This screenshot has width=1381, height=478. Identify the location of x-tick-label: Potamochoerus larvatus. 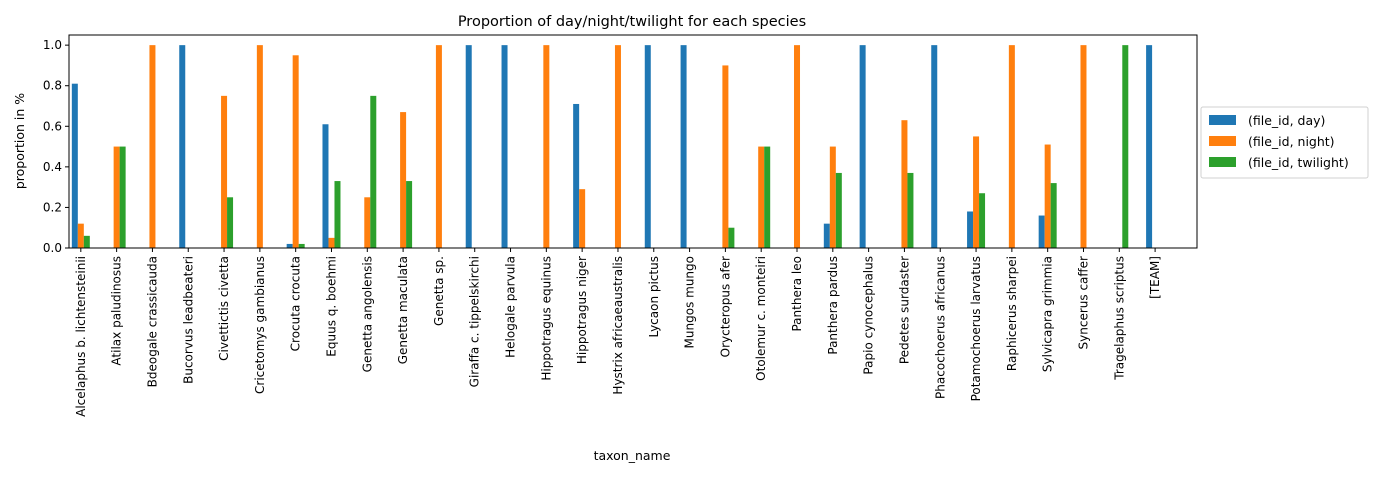
(976, 328).